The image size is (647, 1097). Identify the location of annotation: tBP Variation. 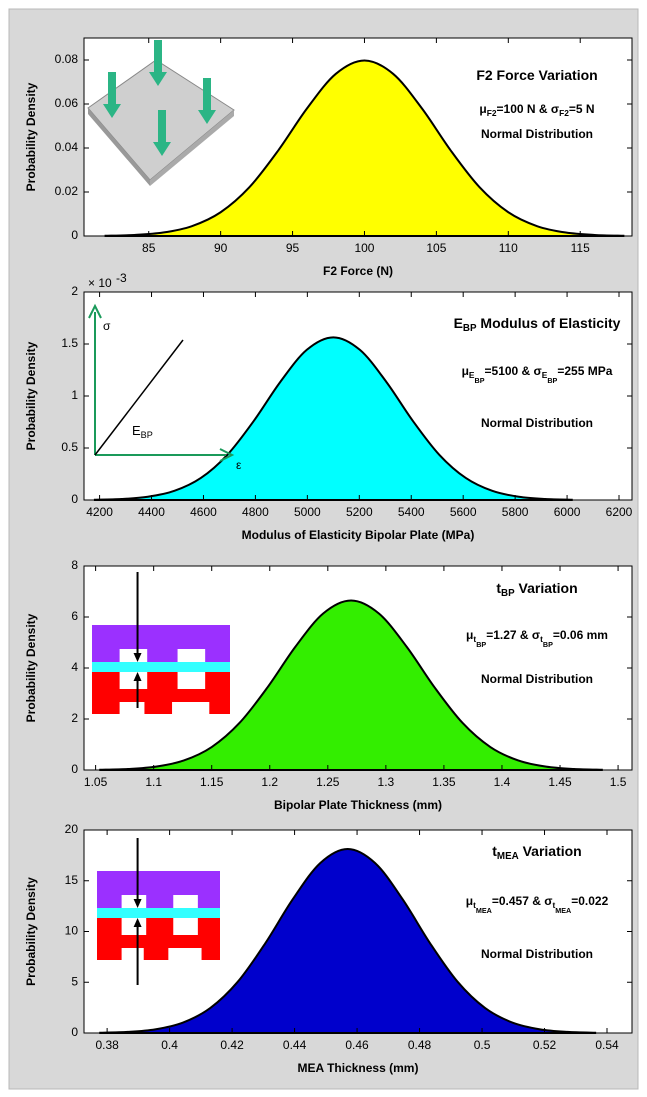
(536, 589).